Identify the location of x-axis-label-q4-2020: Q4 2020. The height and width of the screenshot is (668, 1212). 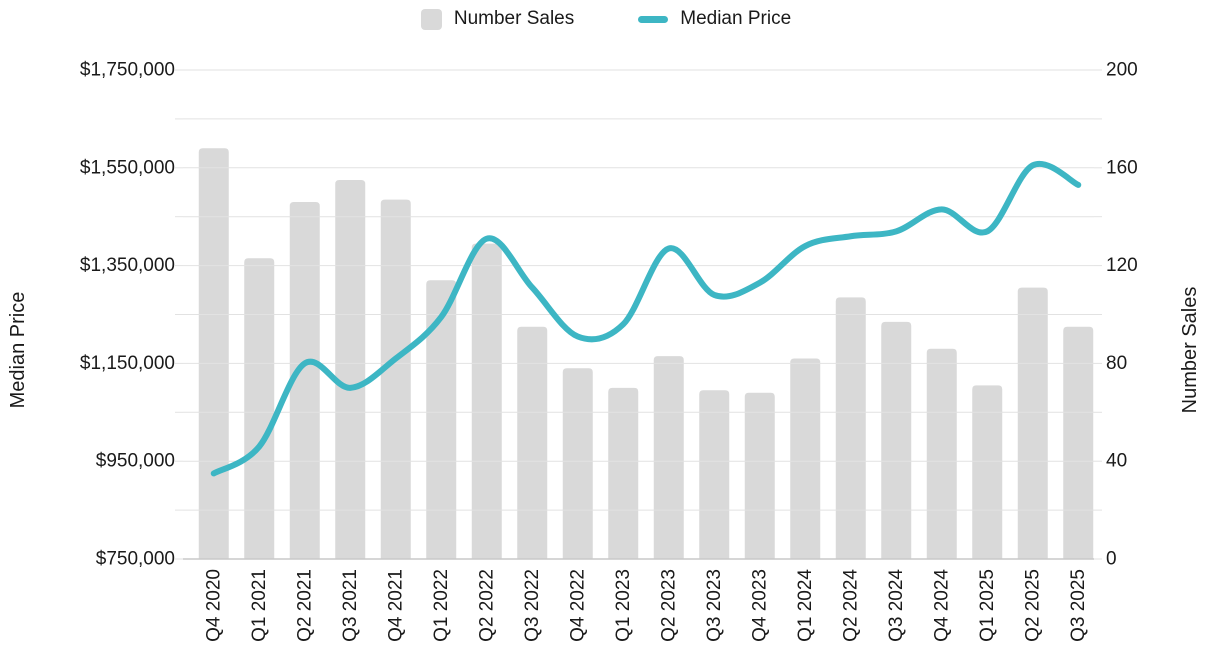
(213, 605).